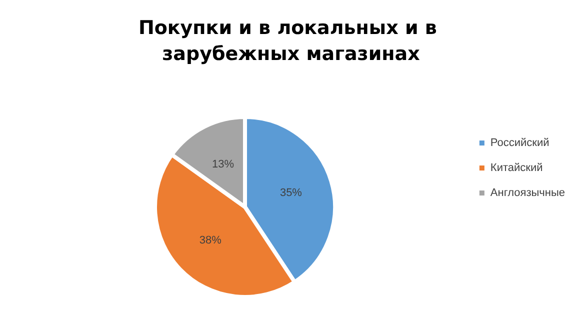  Describe the element at coordinates (223, 164) in the screenshot. I see `data-label: 13%` at that location.